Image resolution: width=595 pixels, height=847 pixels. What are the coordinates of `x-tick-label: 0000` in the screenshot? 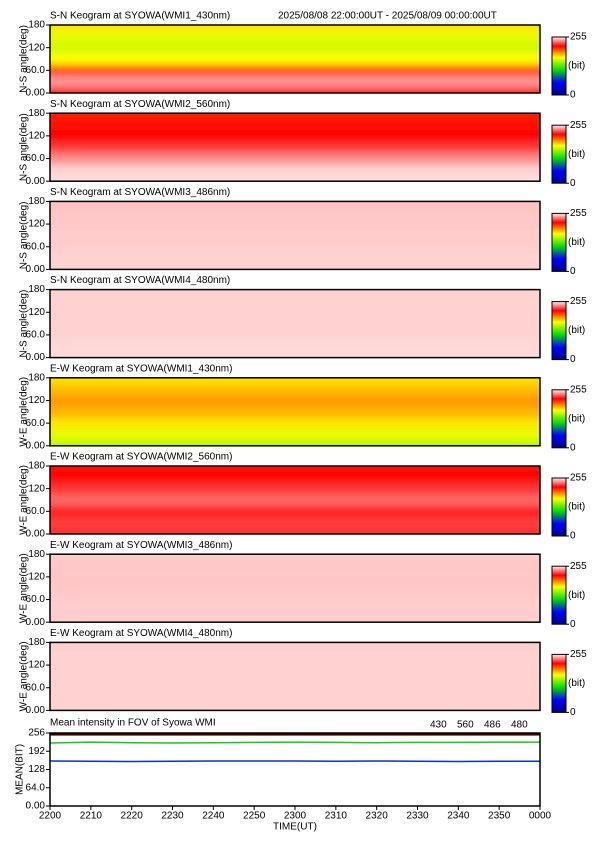 It's located at (540, 816).